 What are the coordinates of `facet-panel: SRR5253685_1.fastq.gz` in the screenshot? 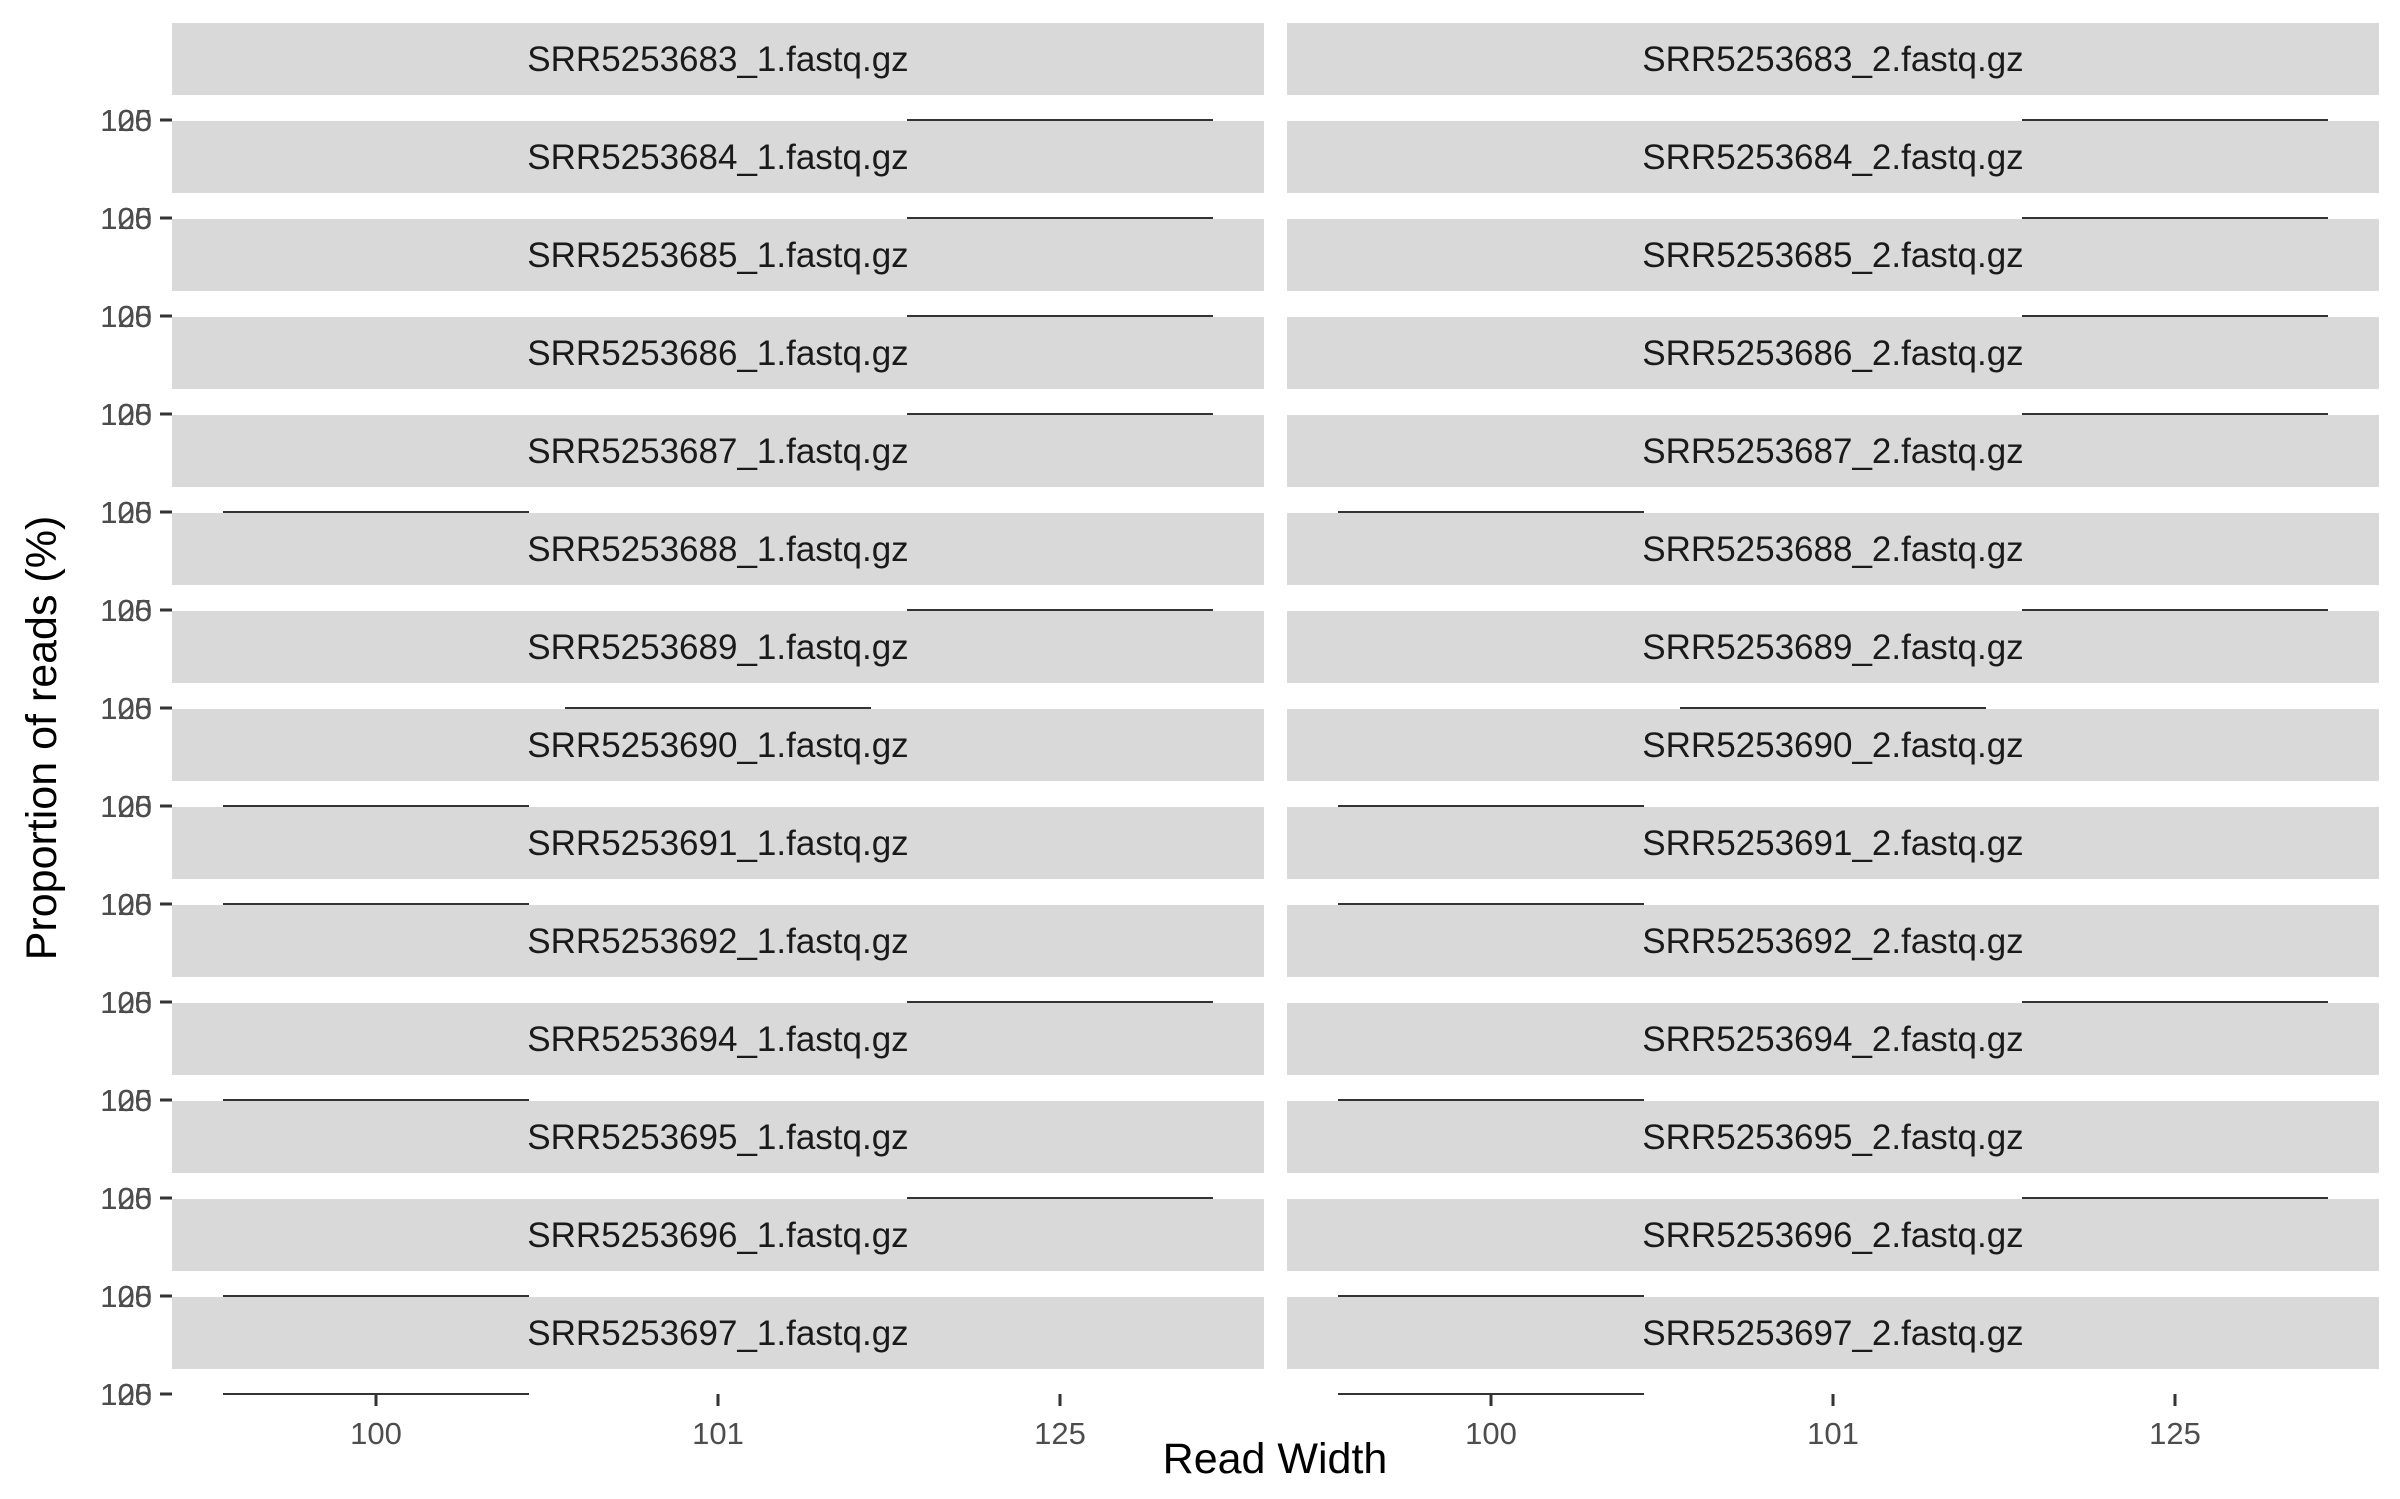 It's located at (718, 268).